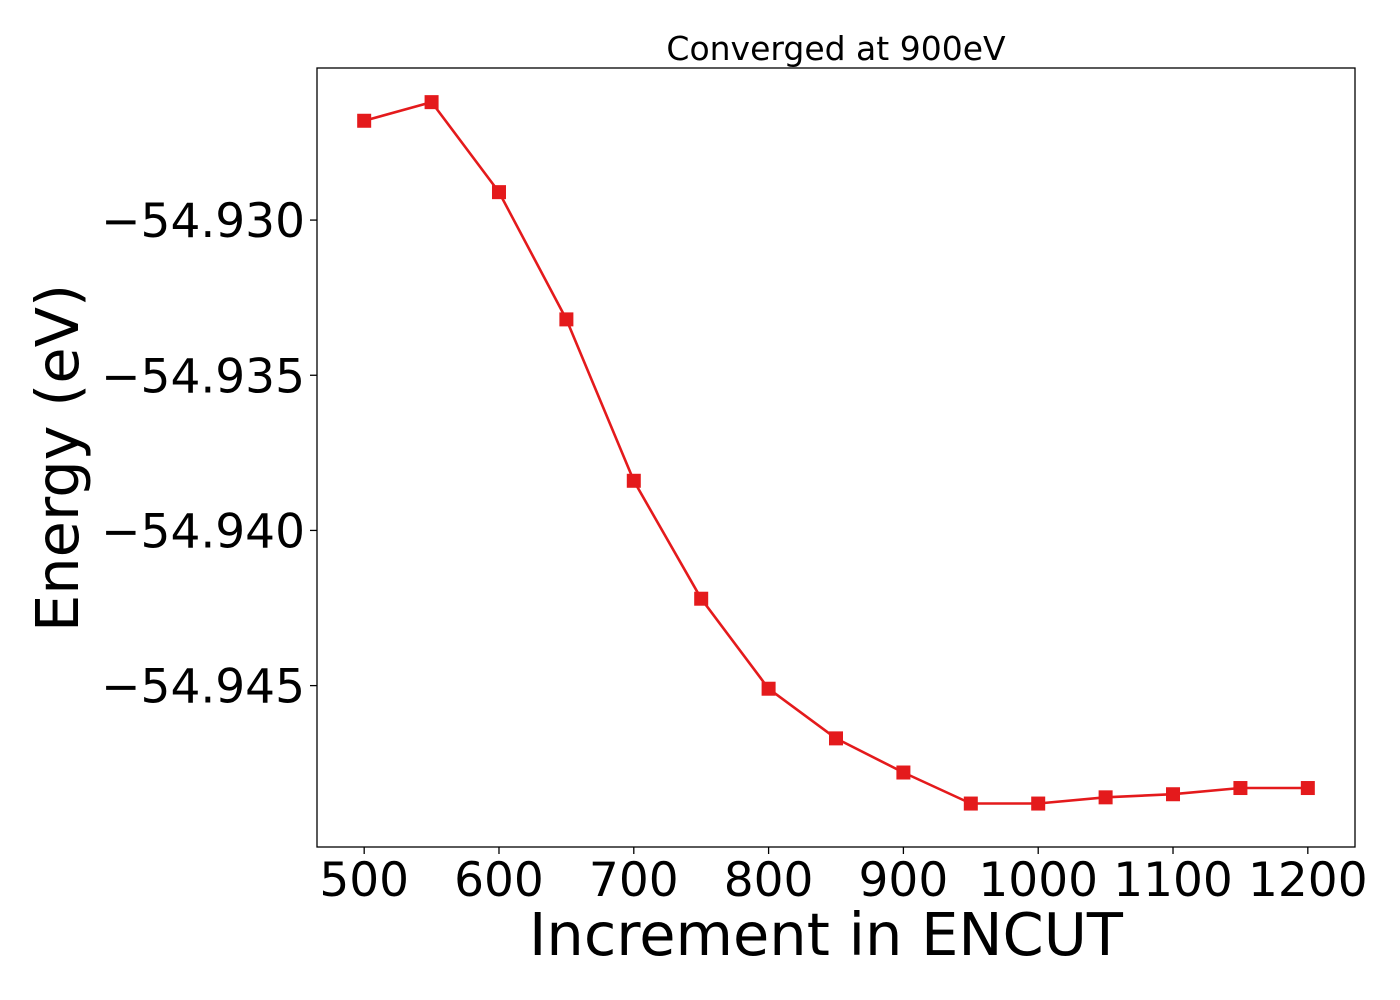 The height and width of the screenshot is (1000, 1400). I want to click on y-axis-ticks: −54.930 −54.935 −54.940 −54.945, so click(209, 454).